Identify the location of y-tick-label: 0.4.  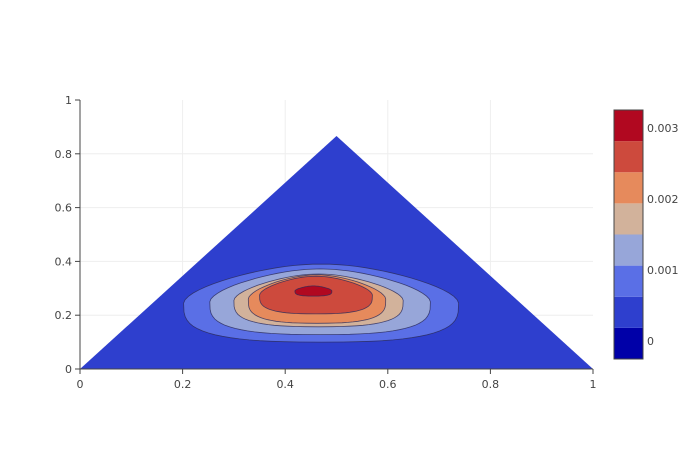
(64, 261).